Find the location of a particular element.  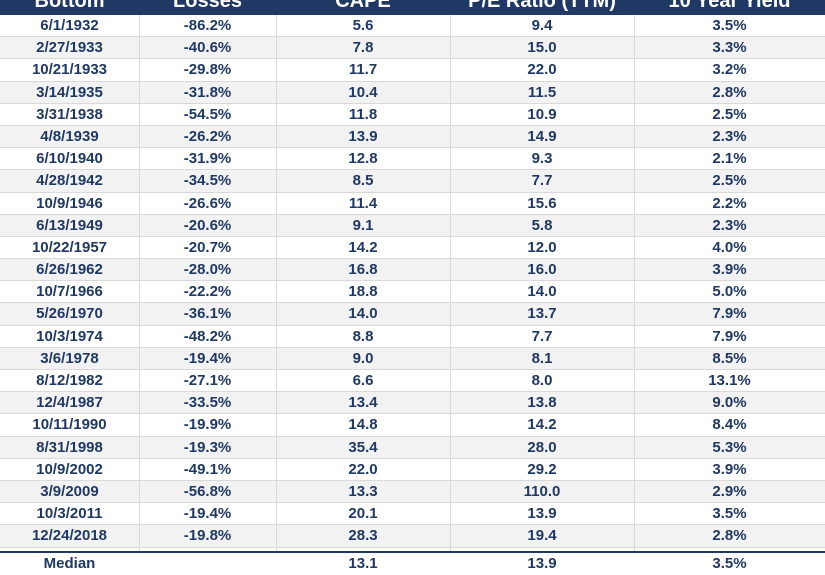

cape-cell: 22.0 is located at coordinates (363, 469).